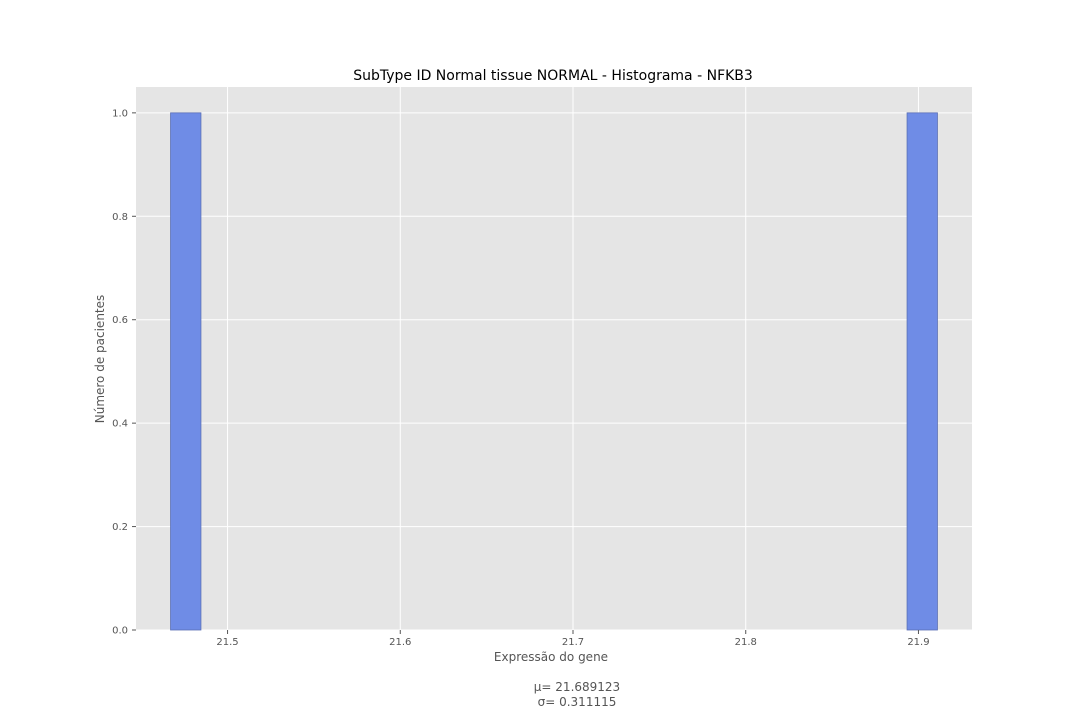 This screenshot has width=1080, height=720. What do you see at coordinates (120, 527) in the screenshot?
I see `y-tick-label: 0.2` at bounding box center [120, 527].